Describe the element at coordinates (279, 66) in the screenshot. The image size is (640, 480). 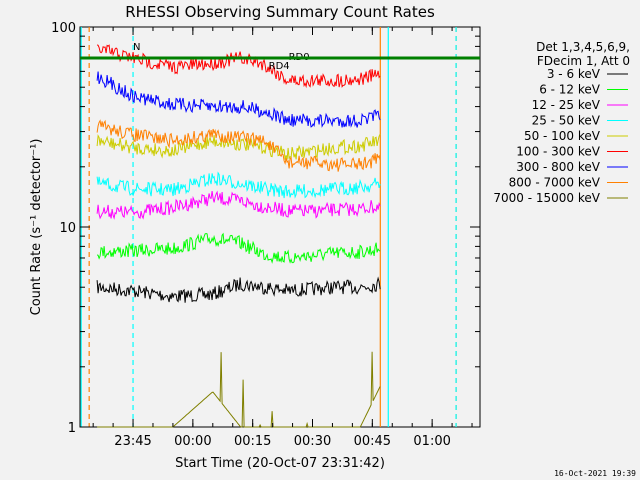
I see `annotation-label: RD4` at that location.